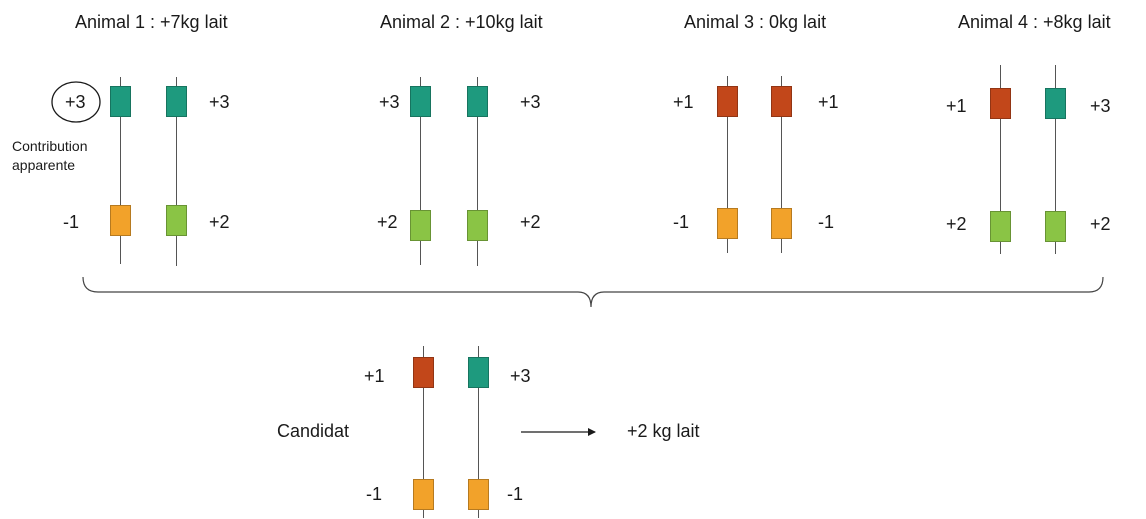 This screenshot has height=519, width=1146. What do you see at coordinates (1055, 159) in the screenshot?
I see `animal-4-chromosome-right` at bounding box center [1055, 159].